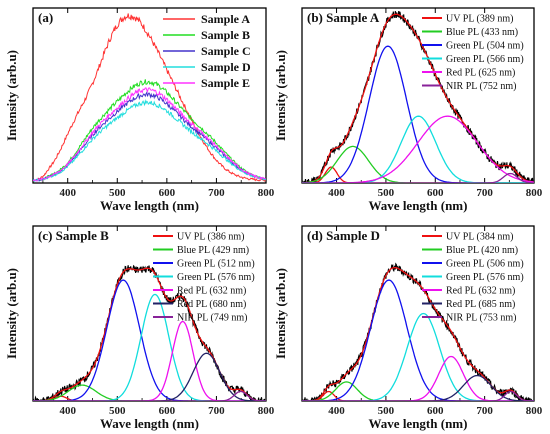 This screenshot has width=550, height=434. I want to click on legend-label: Green PL (504 nm), so click(485, 46).